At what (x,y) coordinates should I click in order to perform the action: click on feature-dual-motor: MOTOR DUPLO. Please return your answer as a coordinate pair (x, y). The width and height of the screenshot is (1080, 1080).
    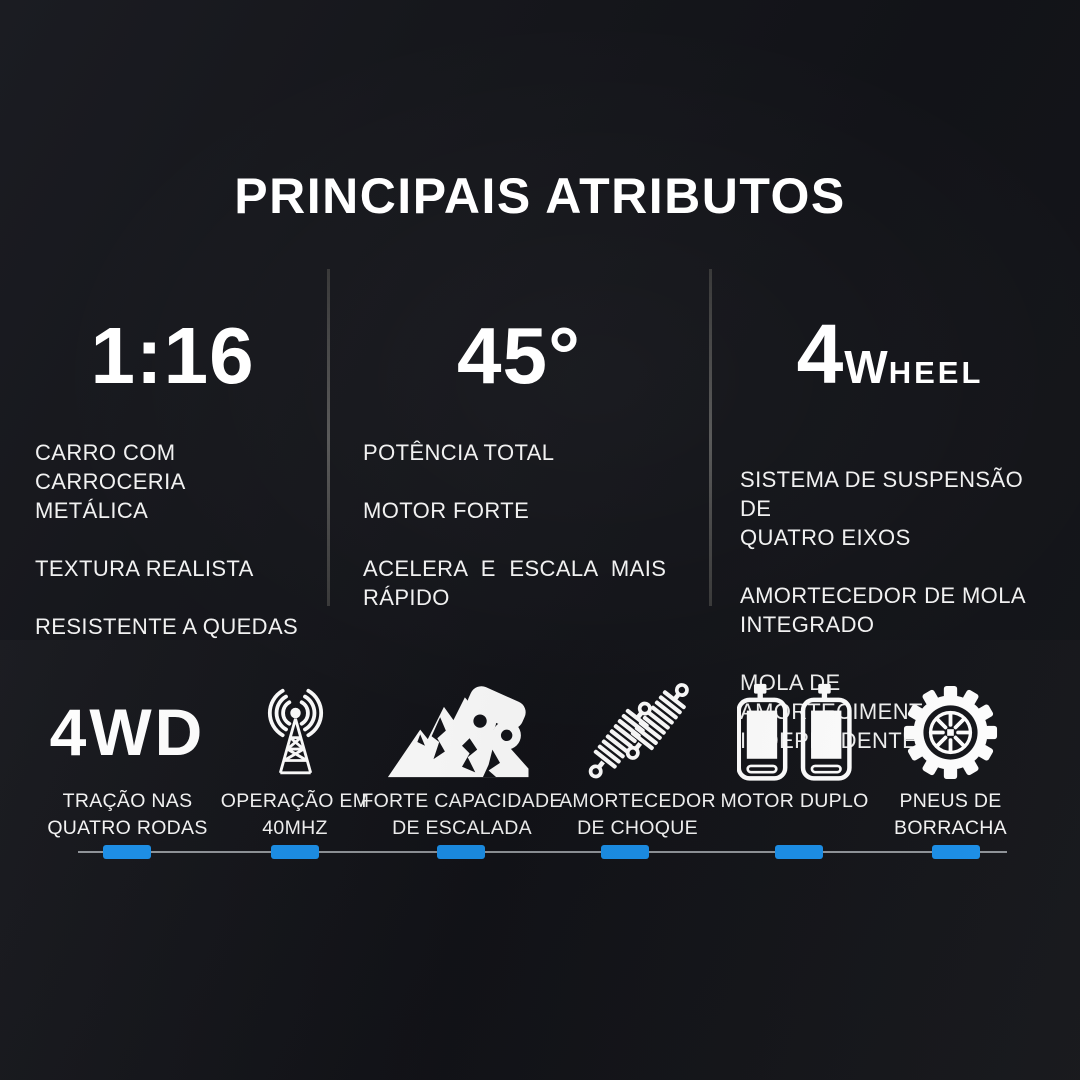
    Looking at the image, I should click on (794, 748).